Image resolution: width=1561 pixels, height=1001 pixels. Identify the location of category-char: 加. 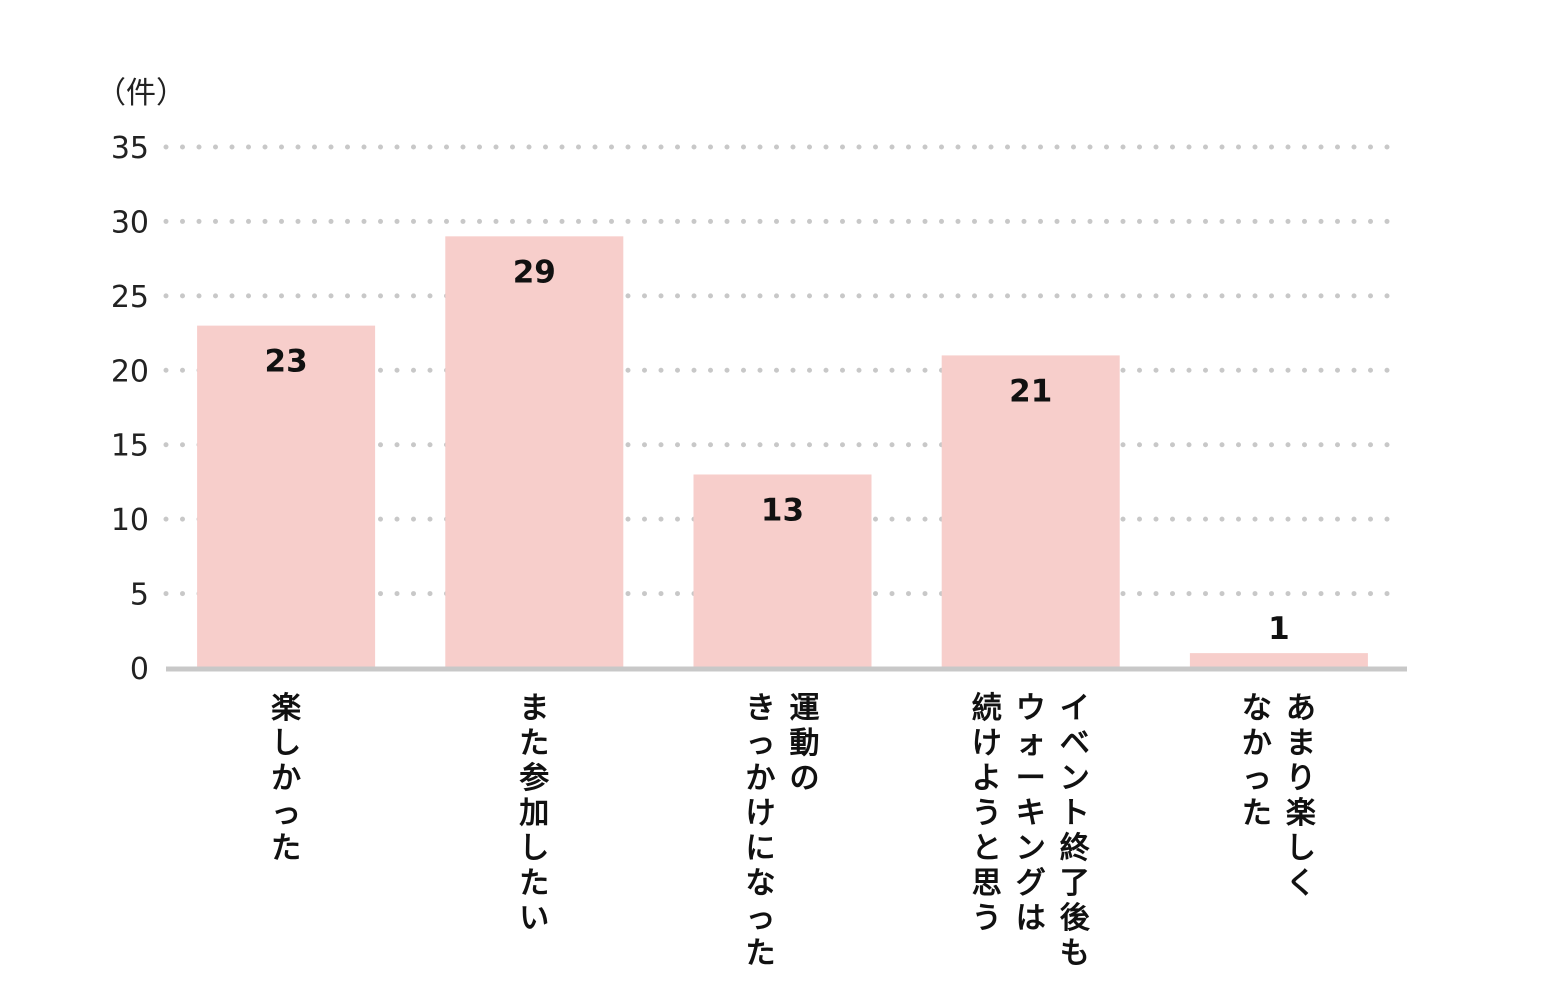
(534, 813).